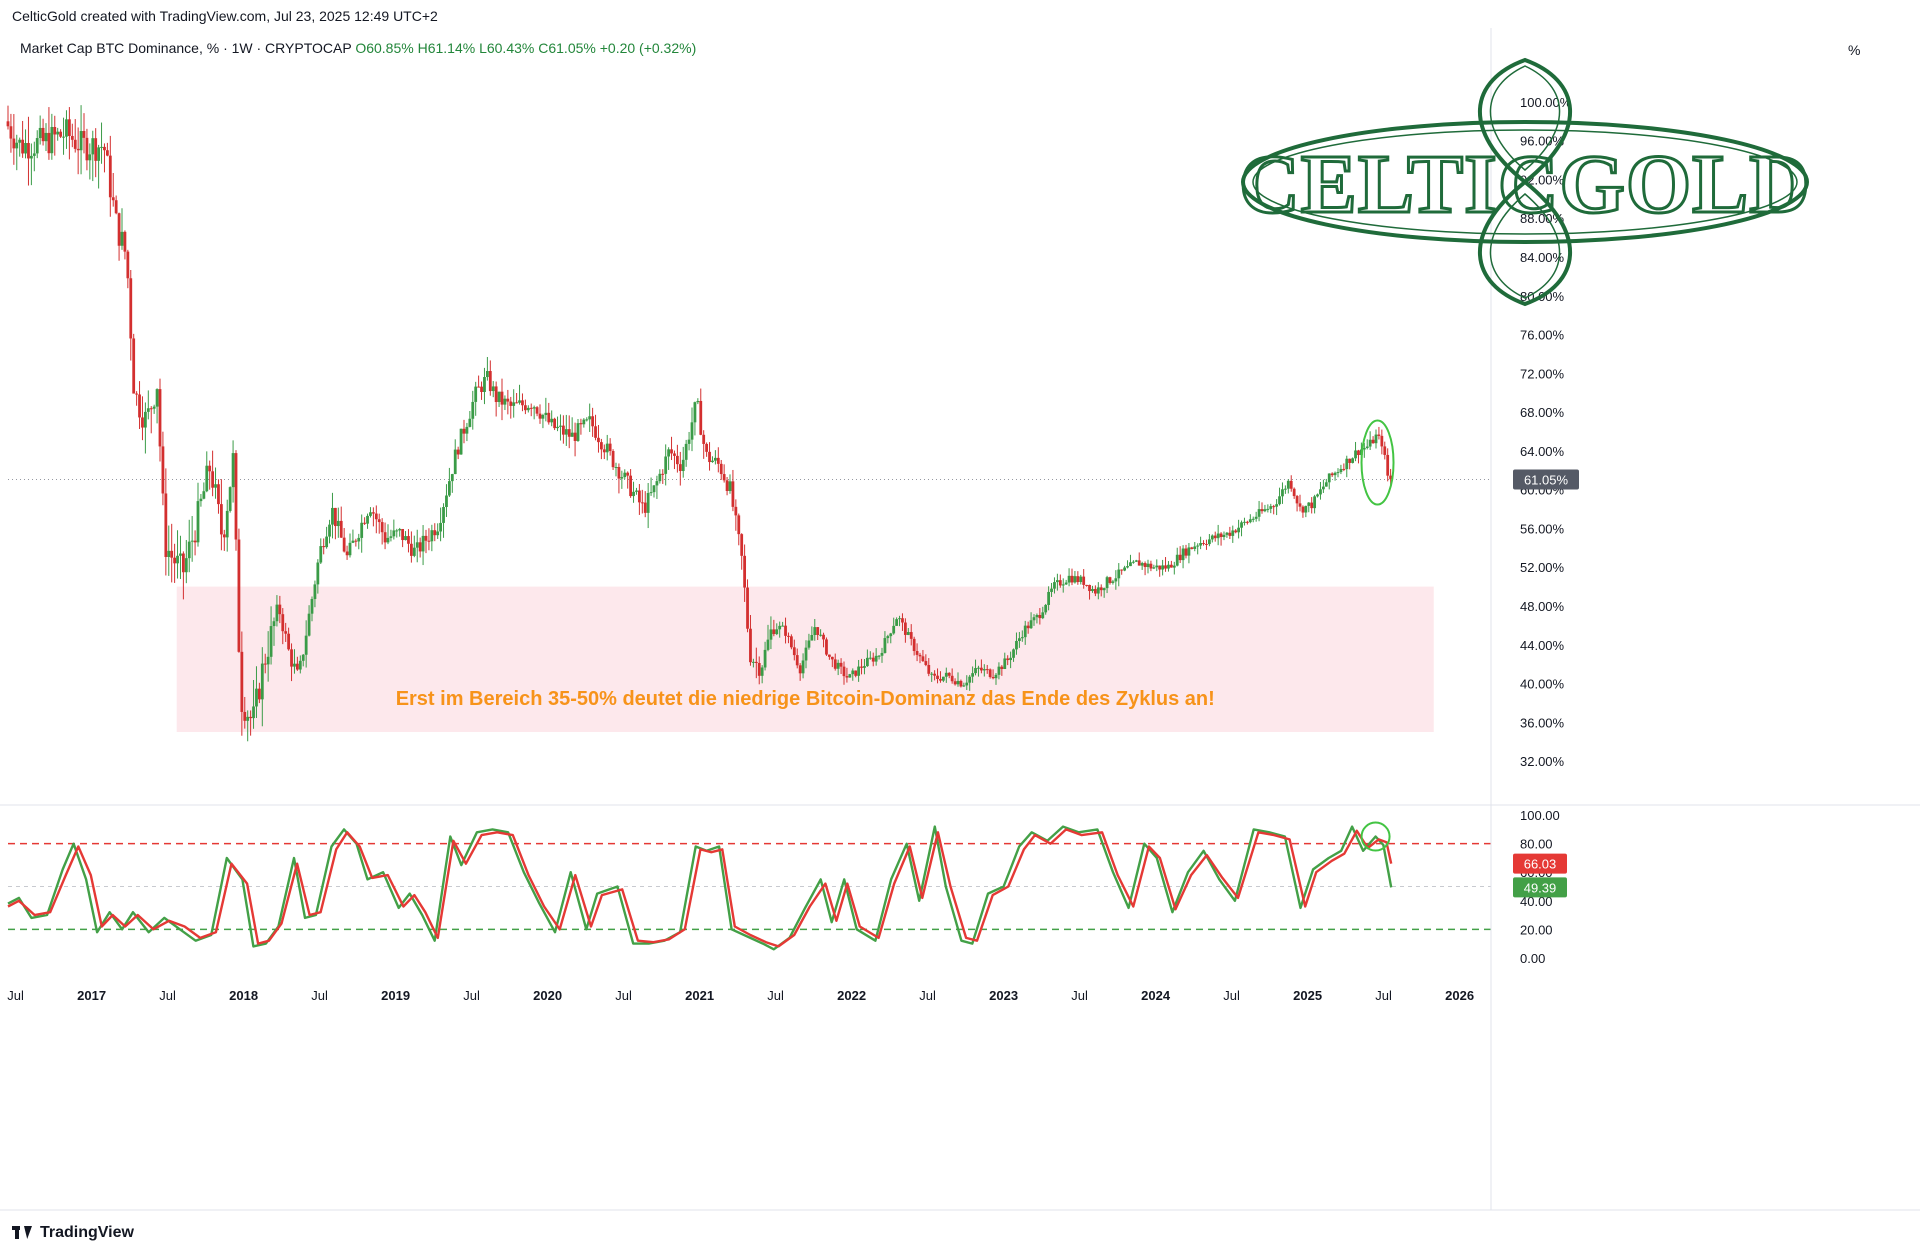  What do you see at coordinates (1156, 995) in the screenshot?
I see `time-tick-label: 2024` at bounding box center [1156, 995].